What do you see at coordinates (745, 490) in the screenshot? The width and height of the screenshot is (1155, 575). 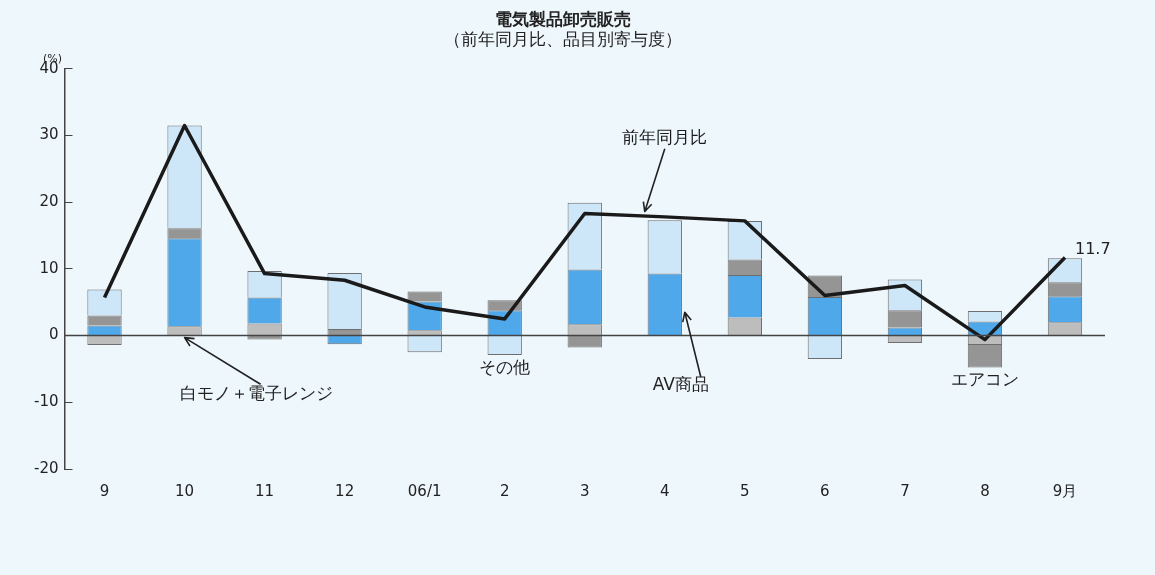 I see `x-tick-label: 5` at bounding box center [745, 490].